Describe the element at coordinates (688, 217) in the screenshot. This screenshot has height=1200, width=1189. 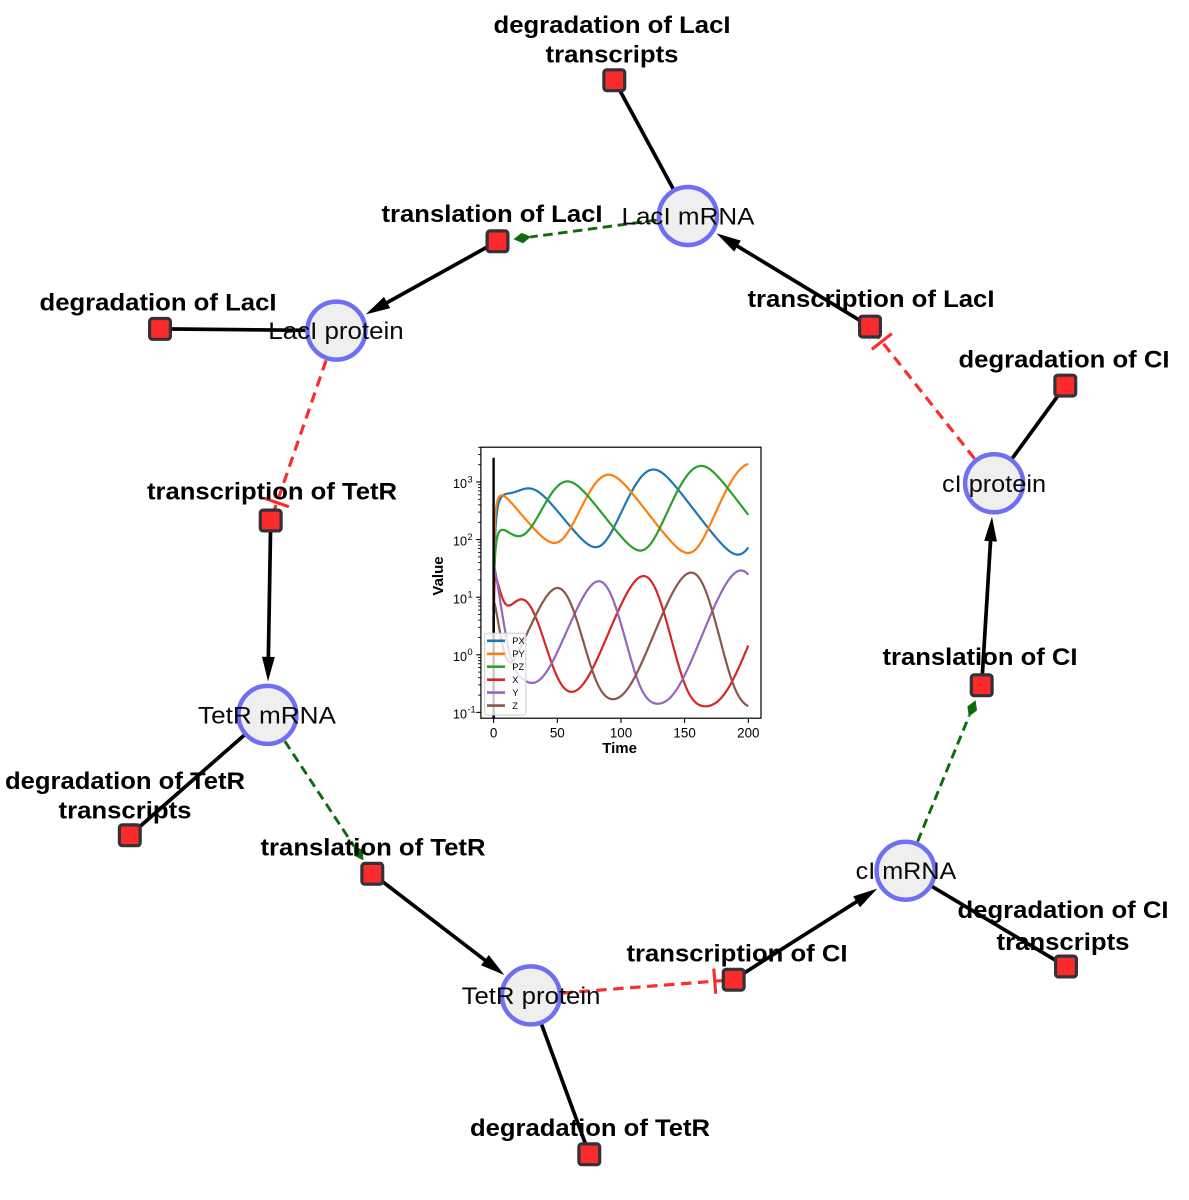
I see `svg-text: LacI mRNA` at that location.